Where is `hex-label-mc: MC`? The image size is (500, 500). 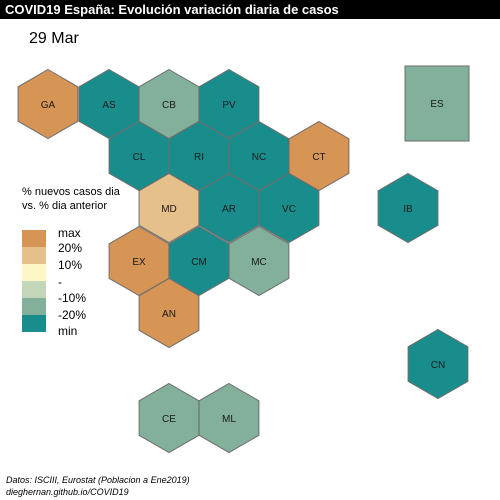 hex-label-mc: MC is located at coordinates (259, 262).